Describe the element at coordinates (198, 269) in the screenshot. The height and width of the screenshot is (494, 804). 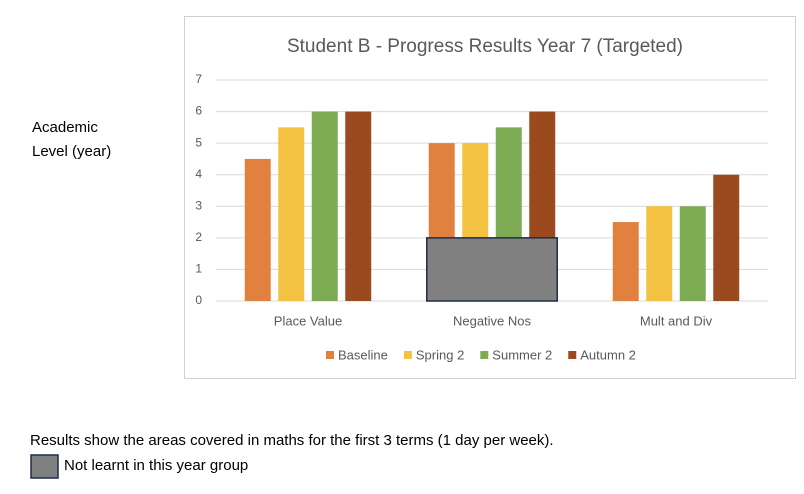
I see `y-tick-label: 1` at that location.